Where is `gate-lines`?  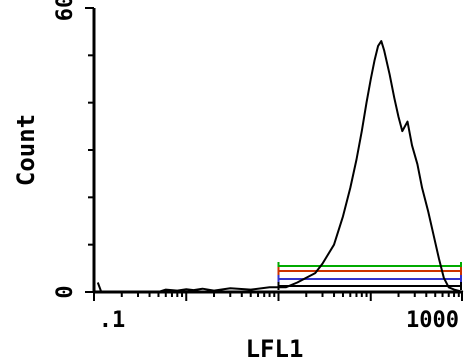
gate-lines is located at coordinates (369, 276).